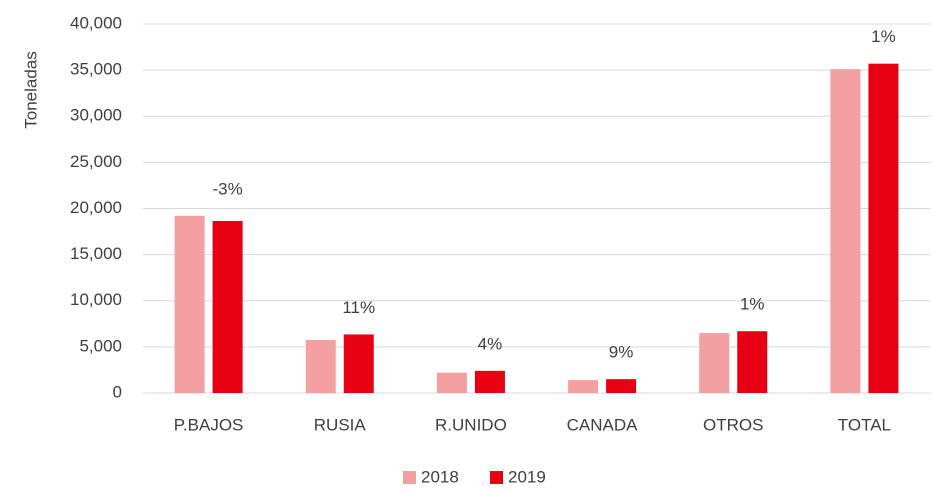 The image size is (932, 491). Describe the element at coordinates (96, 22) in the screenshot. I see `y-tick-label: 40,000` at that location.